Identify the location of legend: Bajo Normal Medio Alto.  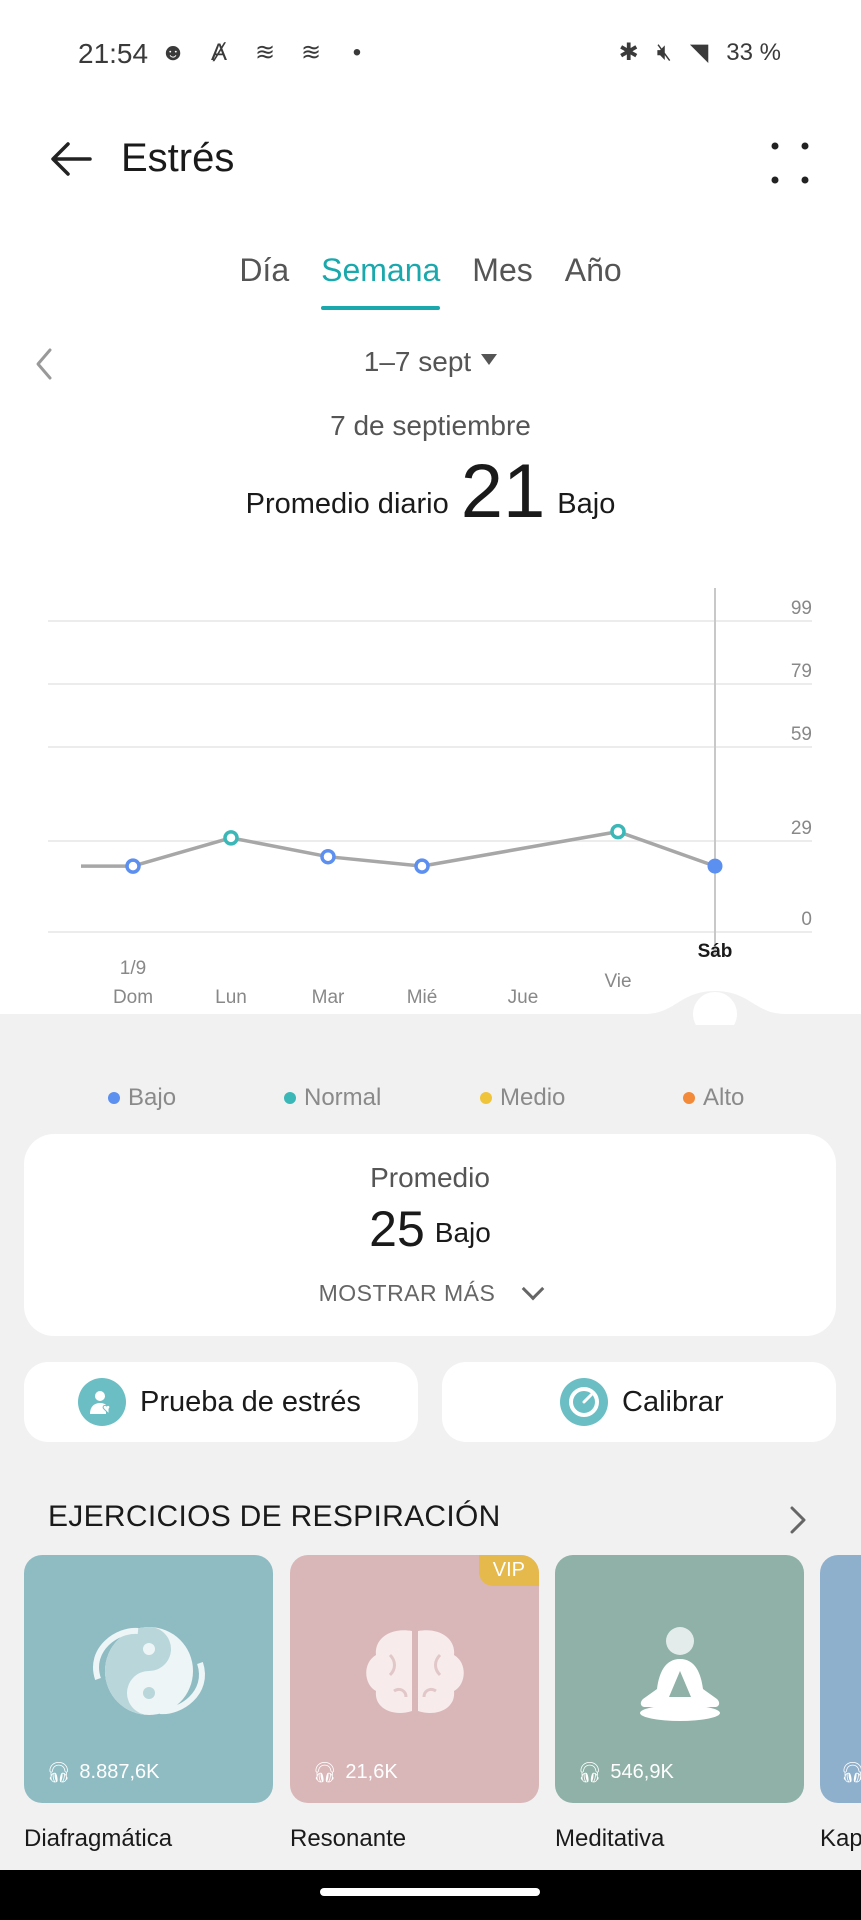
(430, 1104).